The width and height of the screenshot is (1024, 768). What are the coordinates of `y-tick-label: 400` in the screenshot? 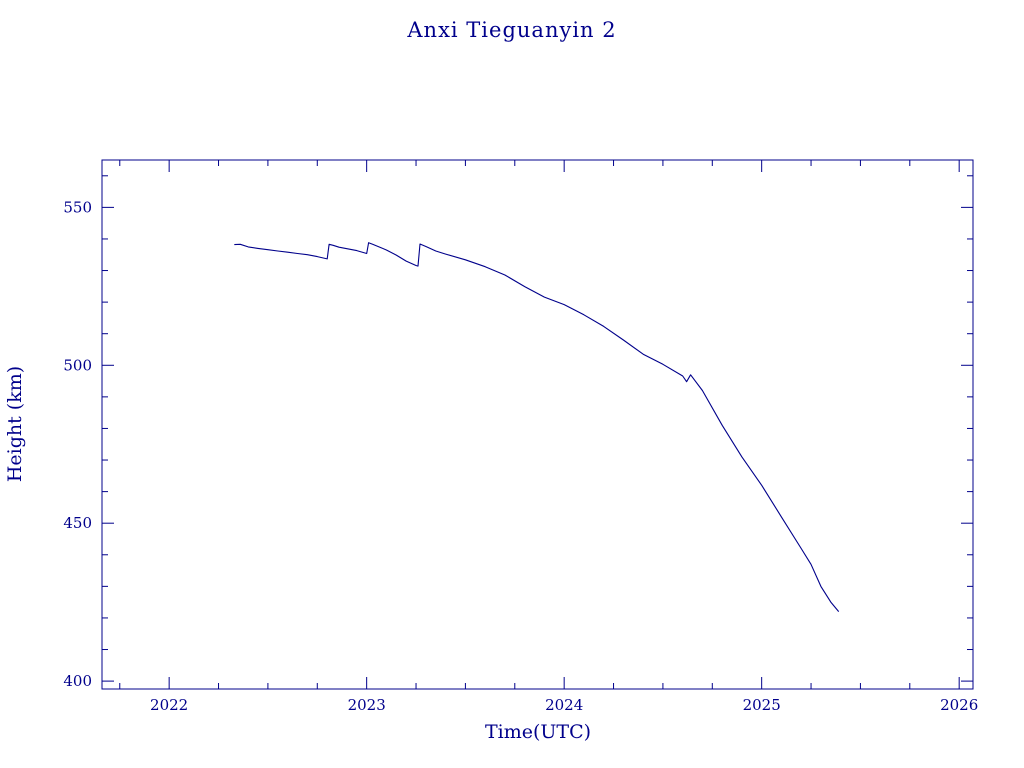 It's located at (77, 681).